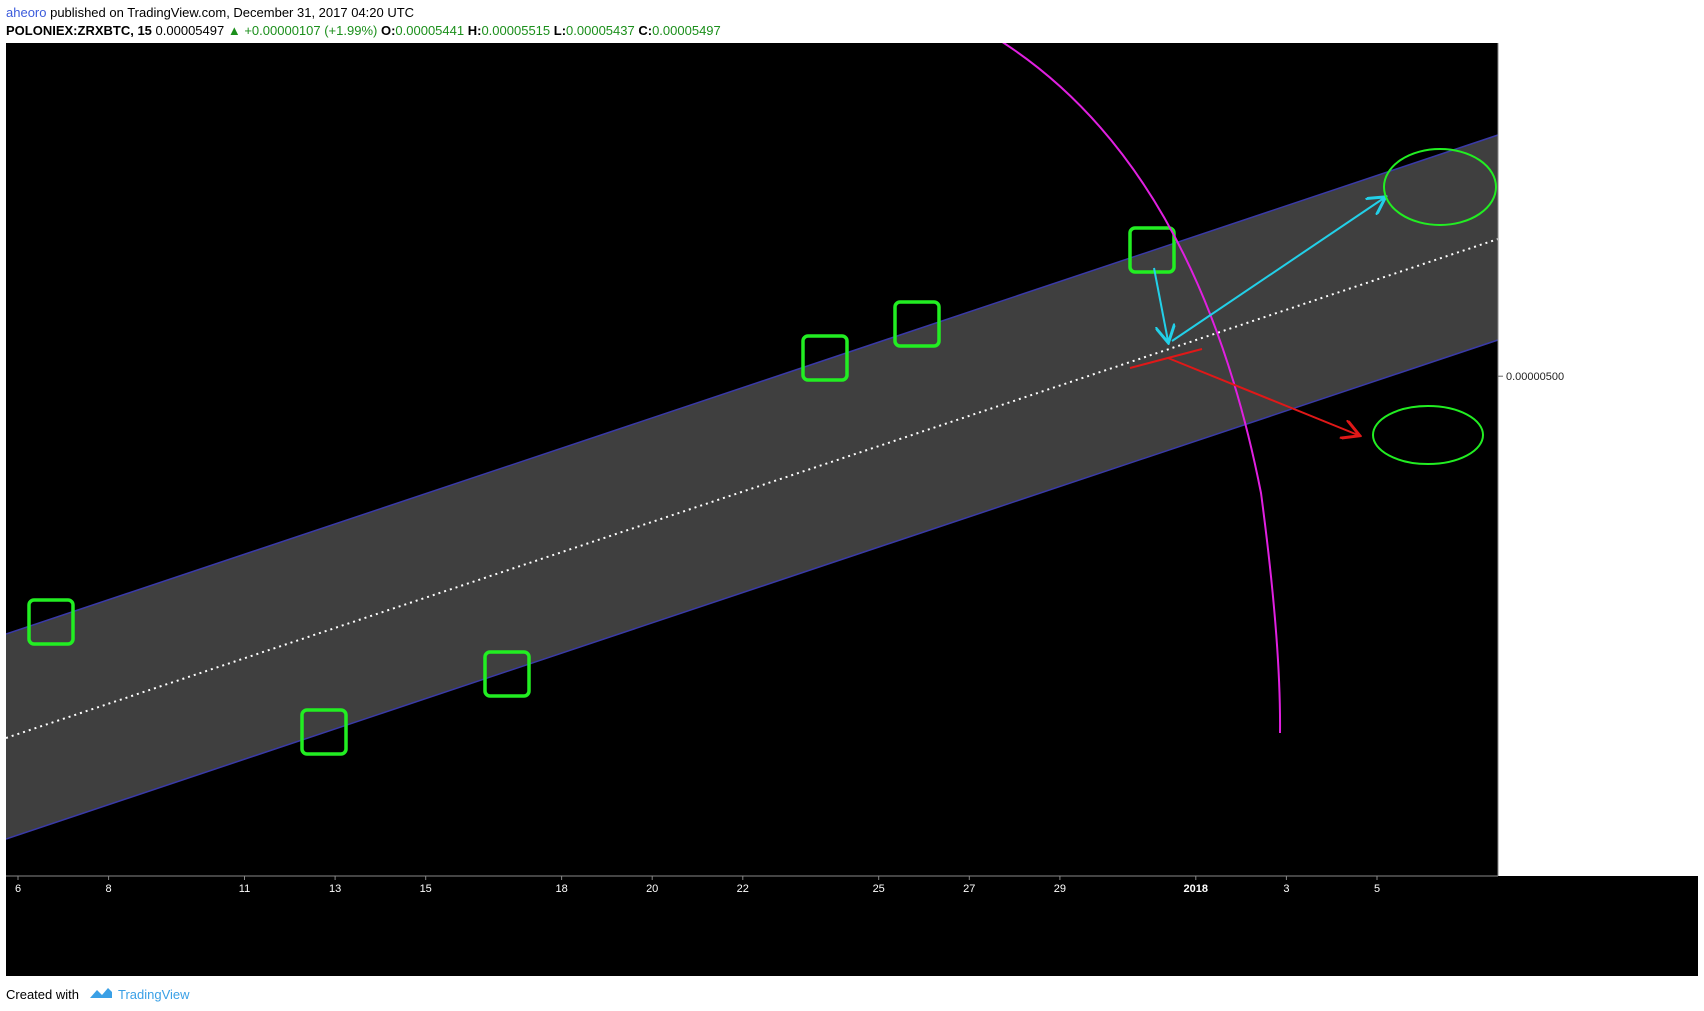  I want to click on created-with-label: Created with, so click(42, 994).